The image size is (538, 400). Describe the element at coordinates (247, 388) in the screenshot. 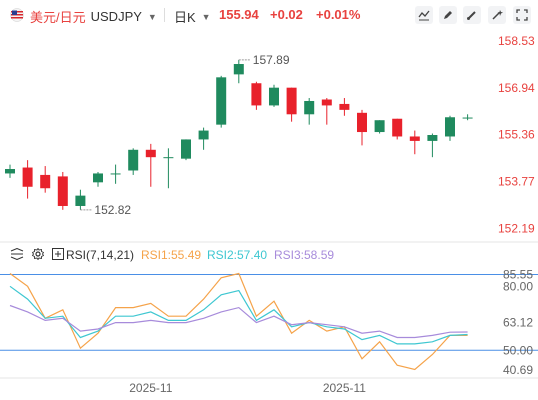

I see `time-axis: 2025-11 2025-11` at that location.